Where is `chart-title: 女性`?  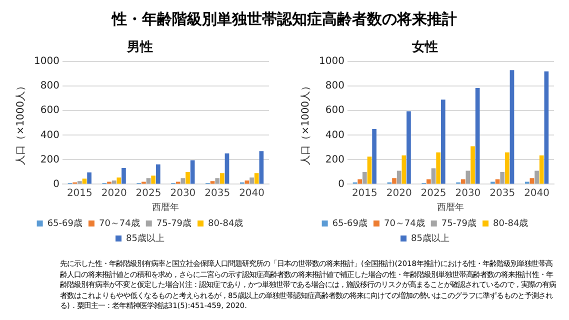 chart-title: 女性 is located at coordinates (424, 48).